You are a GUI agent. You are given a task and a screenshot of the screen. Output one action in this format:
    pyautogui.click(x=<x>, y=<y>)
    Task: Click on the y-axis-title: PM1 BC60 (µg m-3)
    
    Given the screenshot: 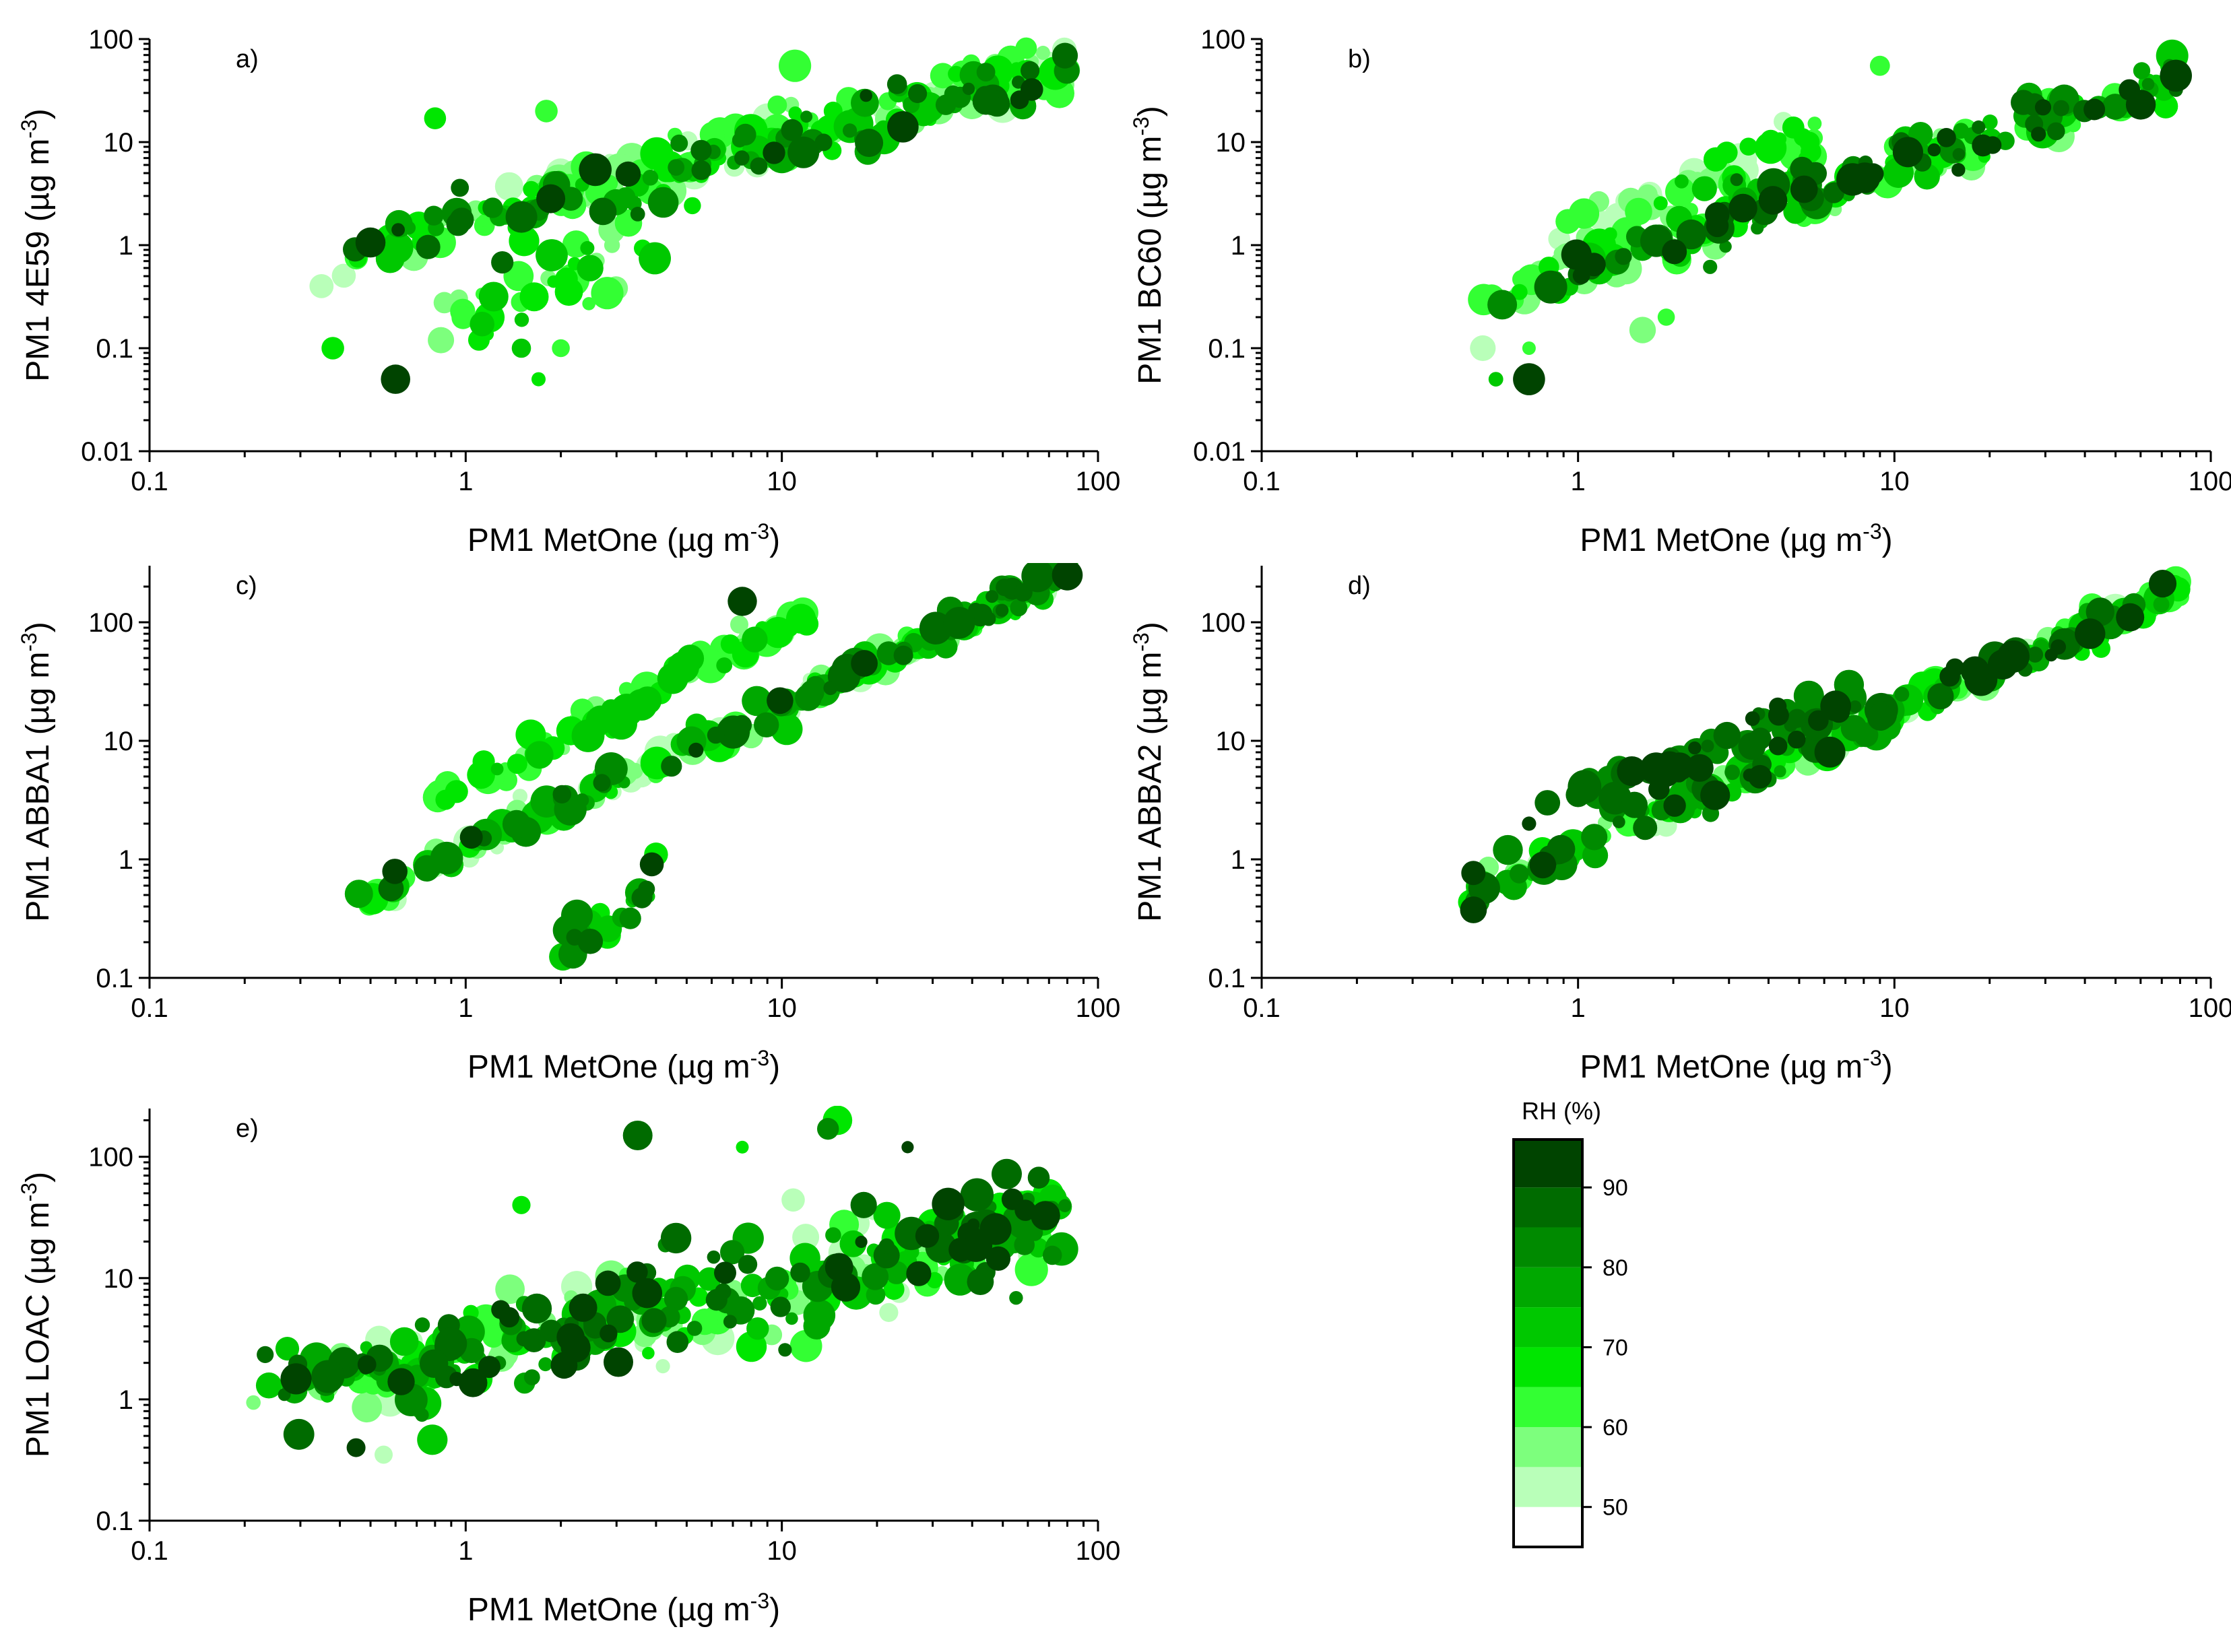 What is the action you would take?
    pyautogui.click(x=1149, y=245)
    